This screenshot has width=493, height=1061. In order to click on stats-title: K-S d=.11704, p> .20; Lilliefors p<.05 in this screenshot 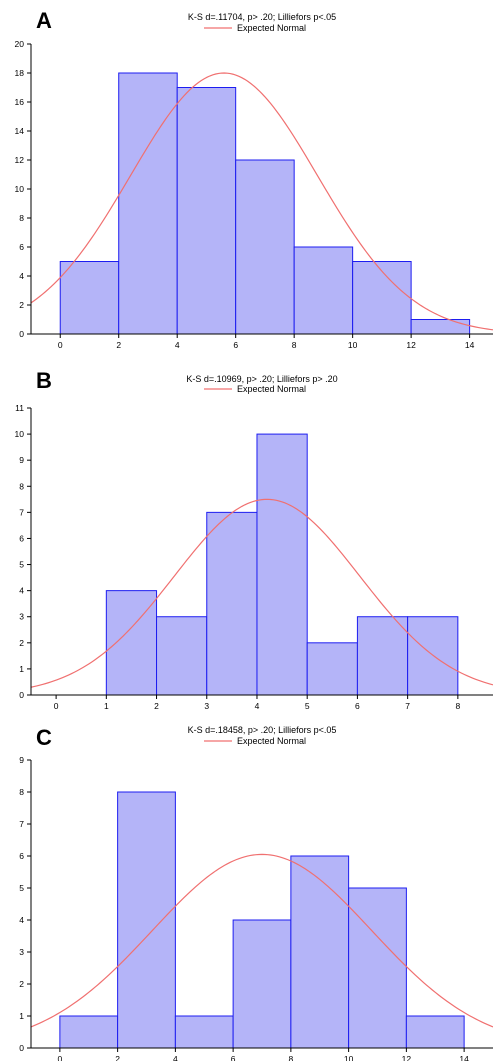, I will do `click(262, 17)`.